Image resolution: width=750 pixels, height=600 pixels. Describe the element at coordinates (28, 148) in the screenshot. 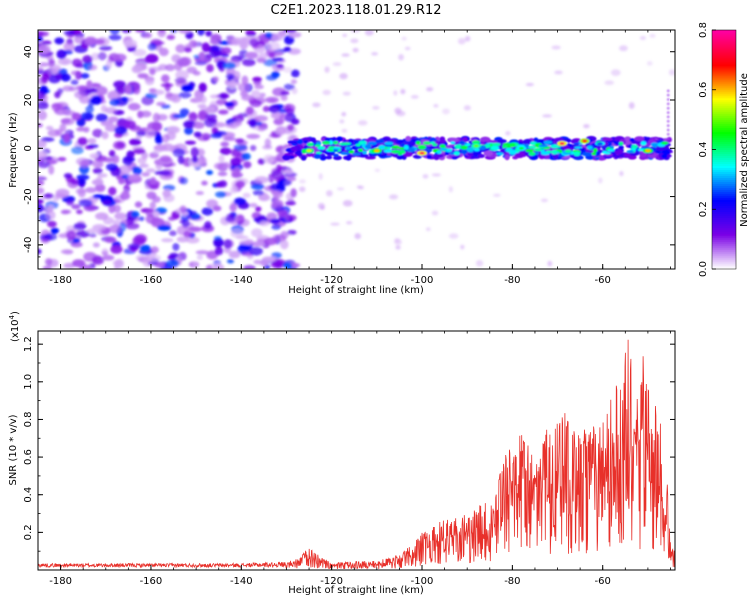

I see `y-tick-label: 0` at that location.